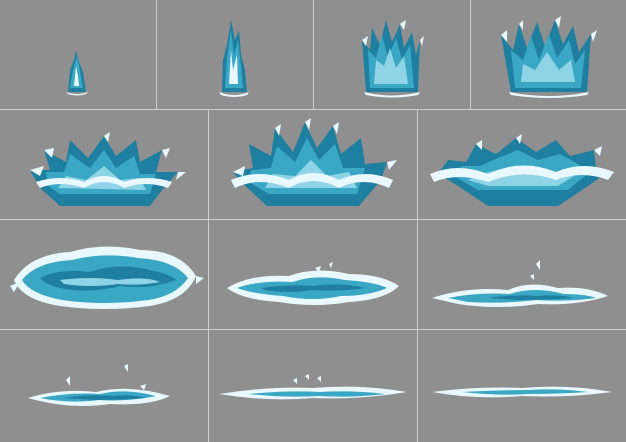  Describe the element at coordinates (107, 277) in the screenshot. I see `water-ring-settling-icon` at that location.